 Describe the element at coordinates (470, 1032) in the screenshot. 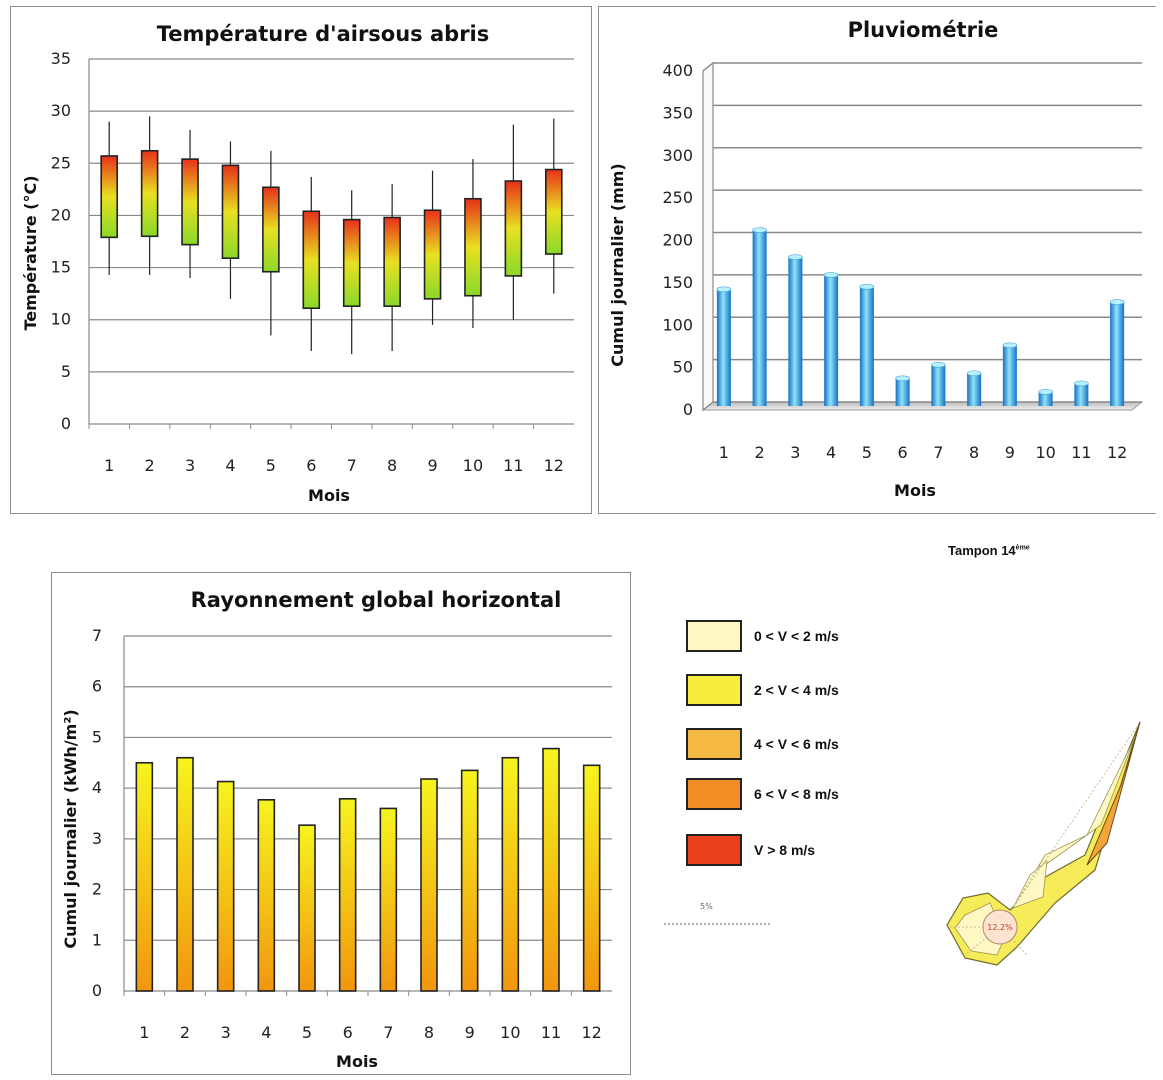

I see `radiation-x-tick-label: 9` at that location.